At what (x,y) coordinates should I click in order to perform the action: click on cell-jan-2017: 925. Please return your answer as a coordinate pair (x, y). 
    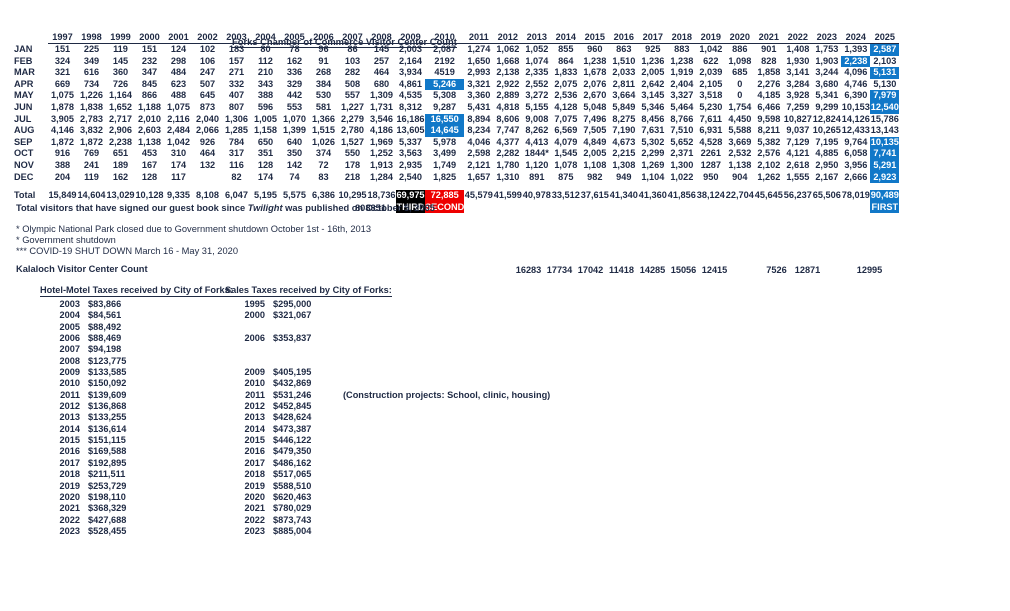
    Looking at the image, I should click on (653, 49).